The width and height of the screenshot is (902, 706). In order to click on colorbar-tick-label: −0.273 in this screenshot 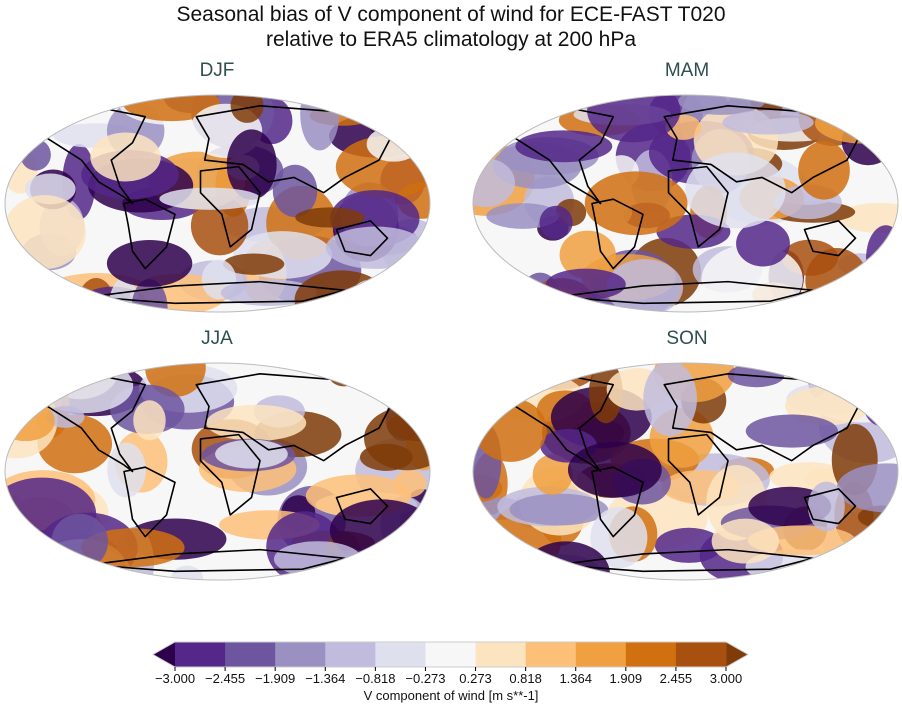, I will do `click(425, 678)`.